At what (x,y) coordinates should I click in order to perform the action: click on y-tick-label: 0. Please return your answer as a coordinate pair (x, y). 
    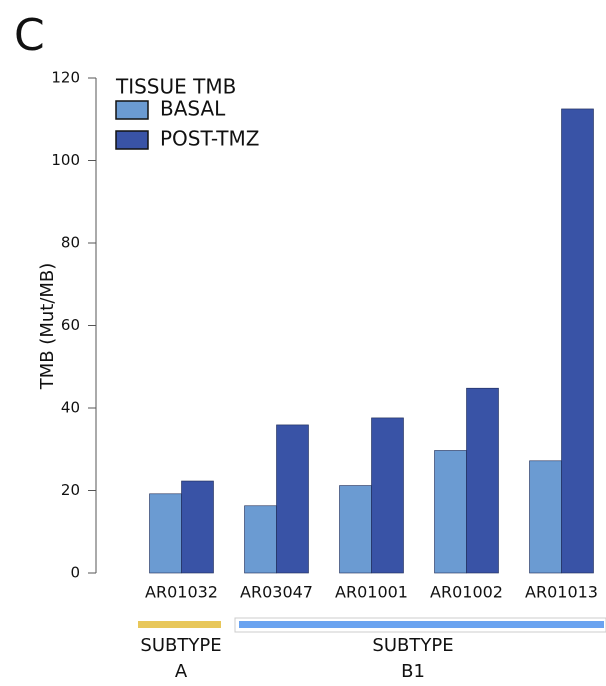
    Looking at the image, I should click on (75, 573).